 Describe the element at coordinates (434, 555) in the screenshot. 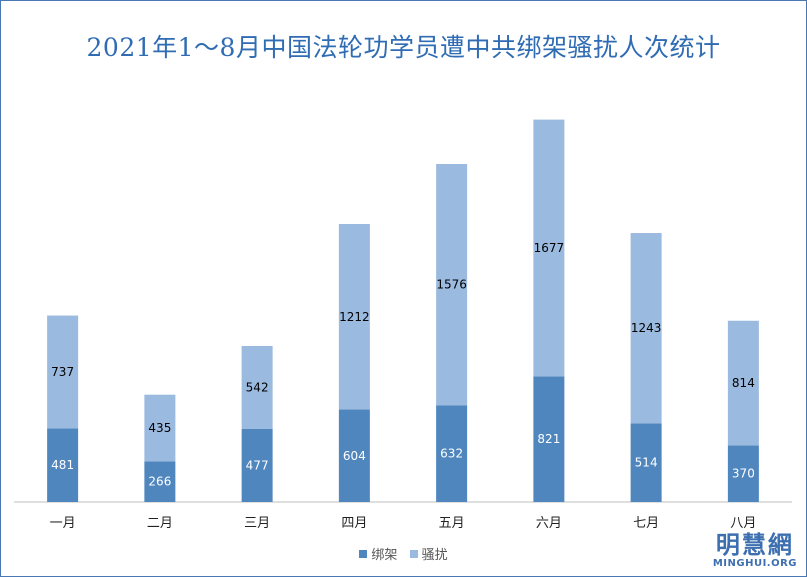

I see `legend-label-harass: 骚扰` at that location.